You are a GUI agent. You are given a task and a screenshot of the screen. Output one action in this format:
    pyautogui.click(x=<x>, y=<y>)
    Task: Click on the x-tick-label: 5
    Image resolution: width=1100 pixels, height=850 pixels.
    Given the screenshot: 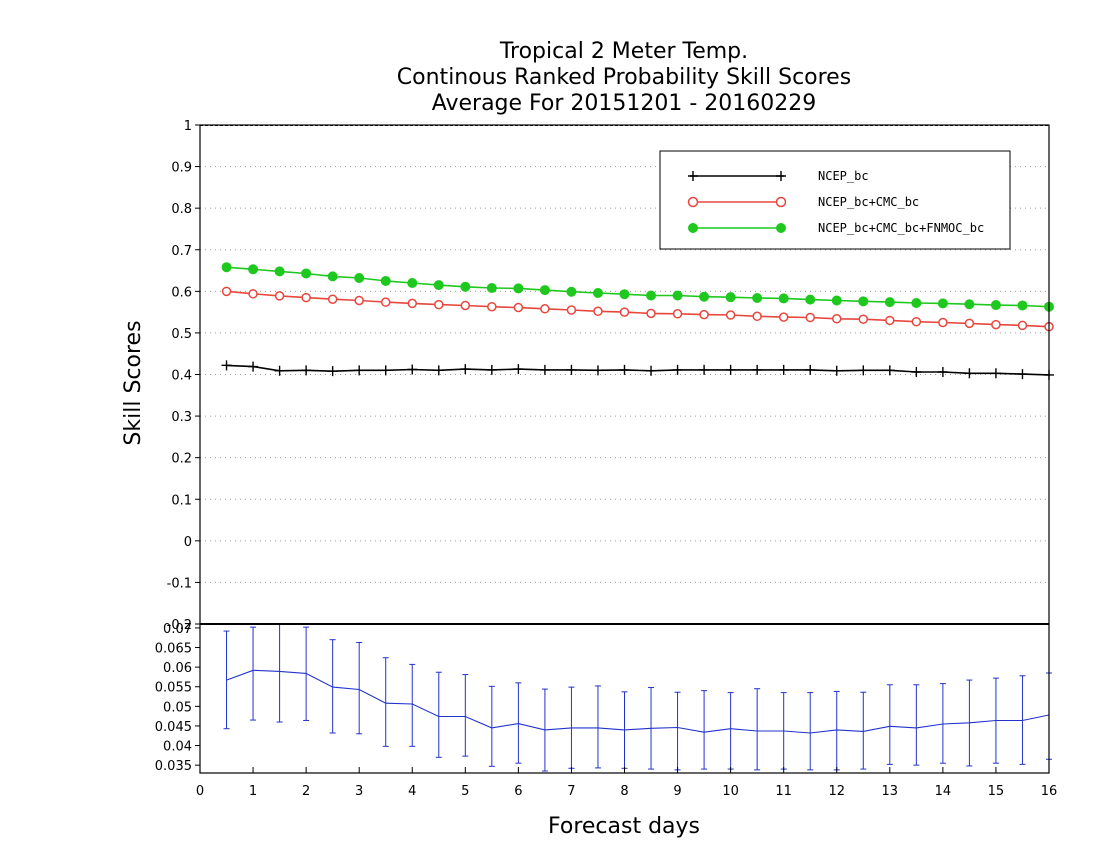 What is the action you would take?
    pyautogui.click(x=465, y=791)
    